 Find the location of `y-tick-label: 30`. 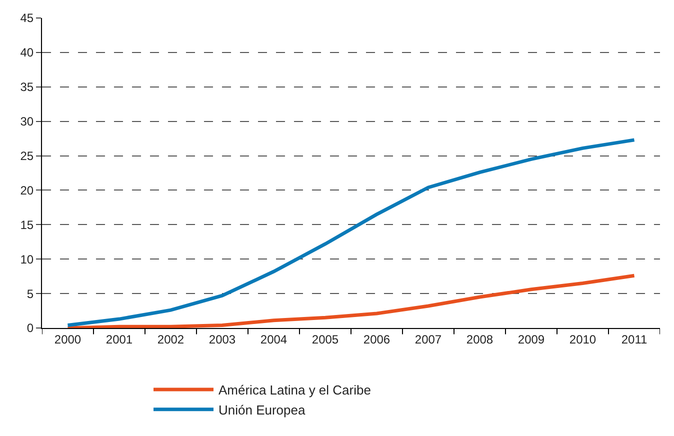

y-tick-label: 30 is located at coordinates (27, 121).